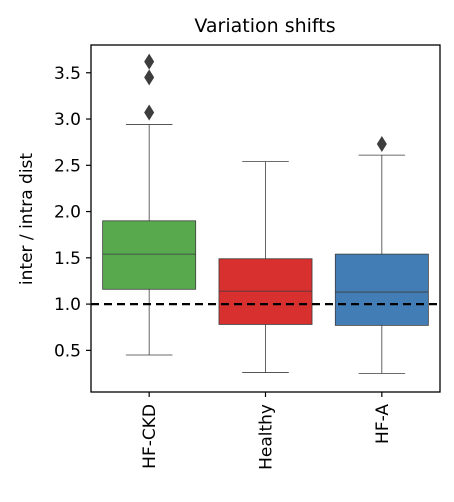  What do you see at coordinates (67, 351) in the screenshot?
I see `y-tick-label: 0.5` at bounding box center [67, 351].